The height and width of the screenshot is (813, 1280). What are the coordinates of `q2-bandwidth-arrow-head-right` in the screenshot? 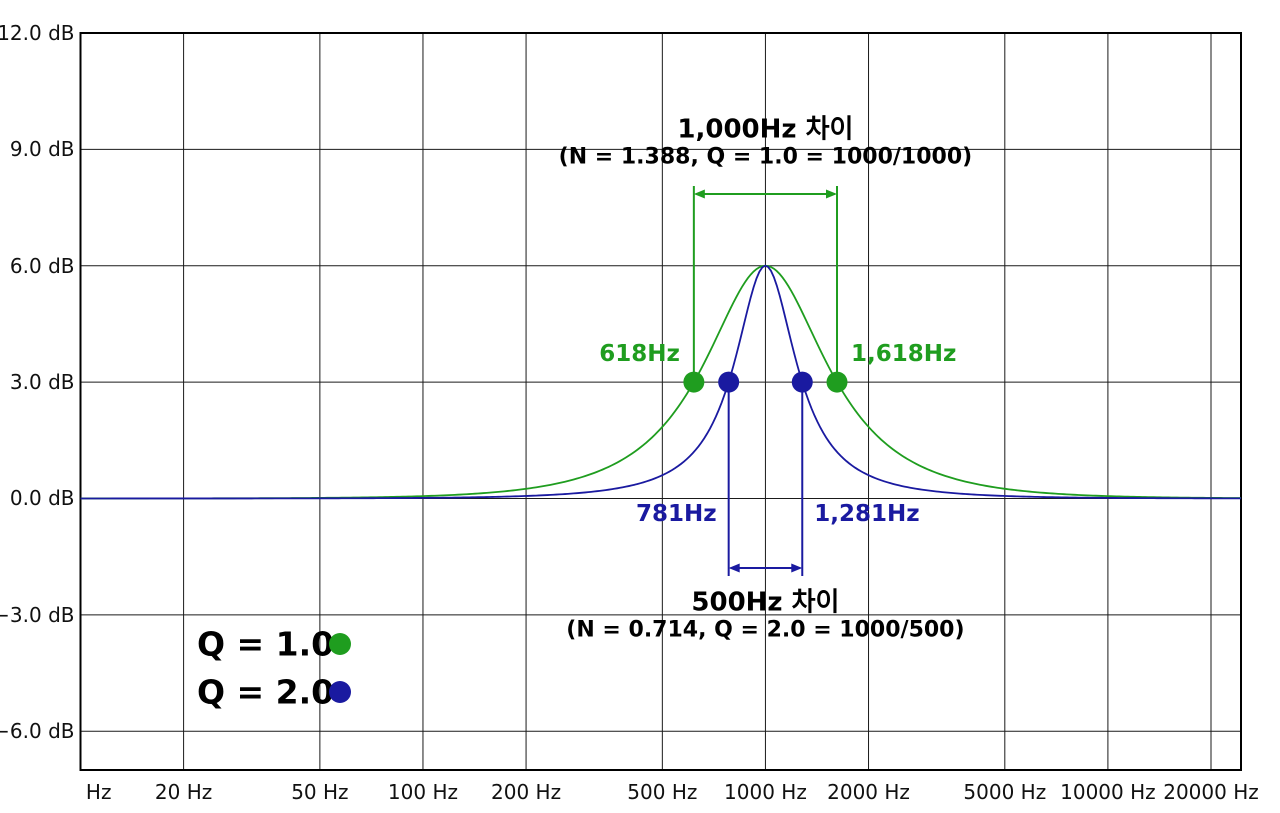 It's located at (797, 568).